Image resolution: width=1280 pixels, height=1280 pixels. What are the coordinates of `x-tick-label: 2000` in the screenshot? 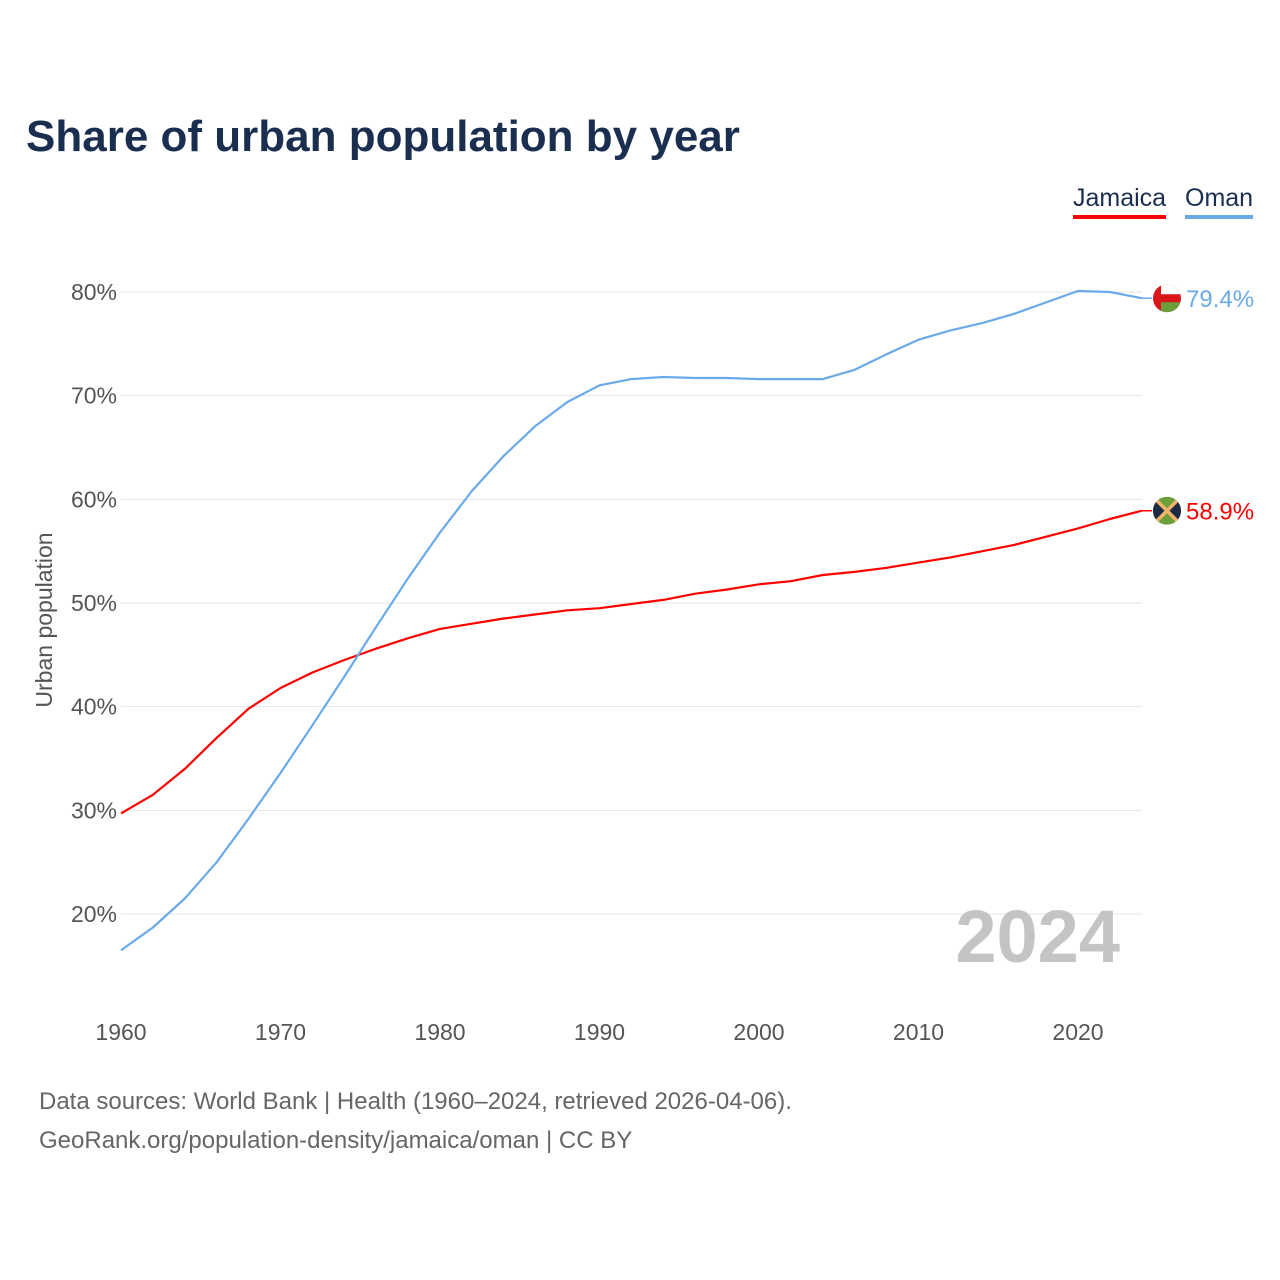 It's located at (758, 1032).